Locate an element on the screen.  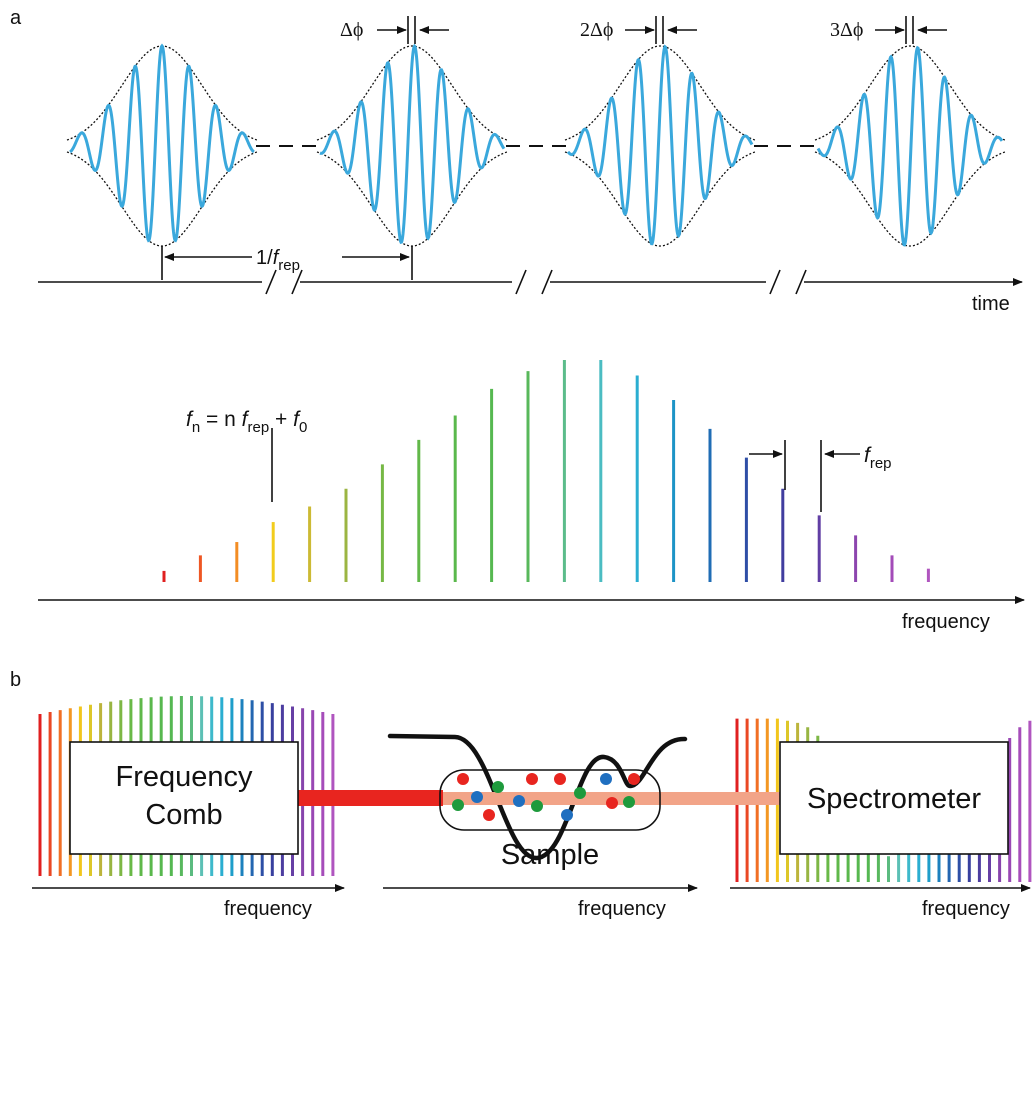
frequency-comb-label-line2: Comb is located at coordinates (183, 815).